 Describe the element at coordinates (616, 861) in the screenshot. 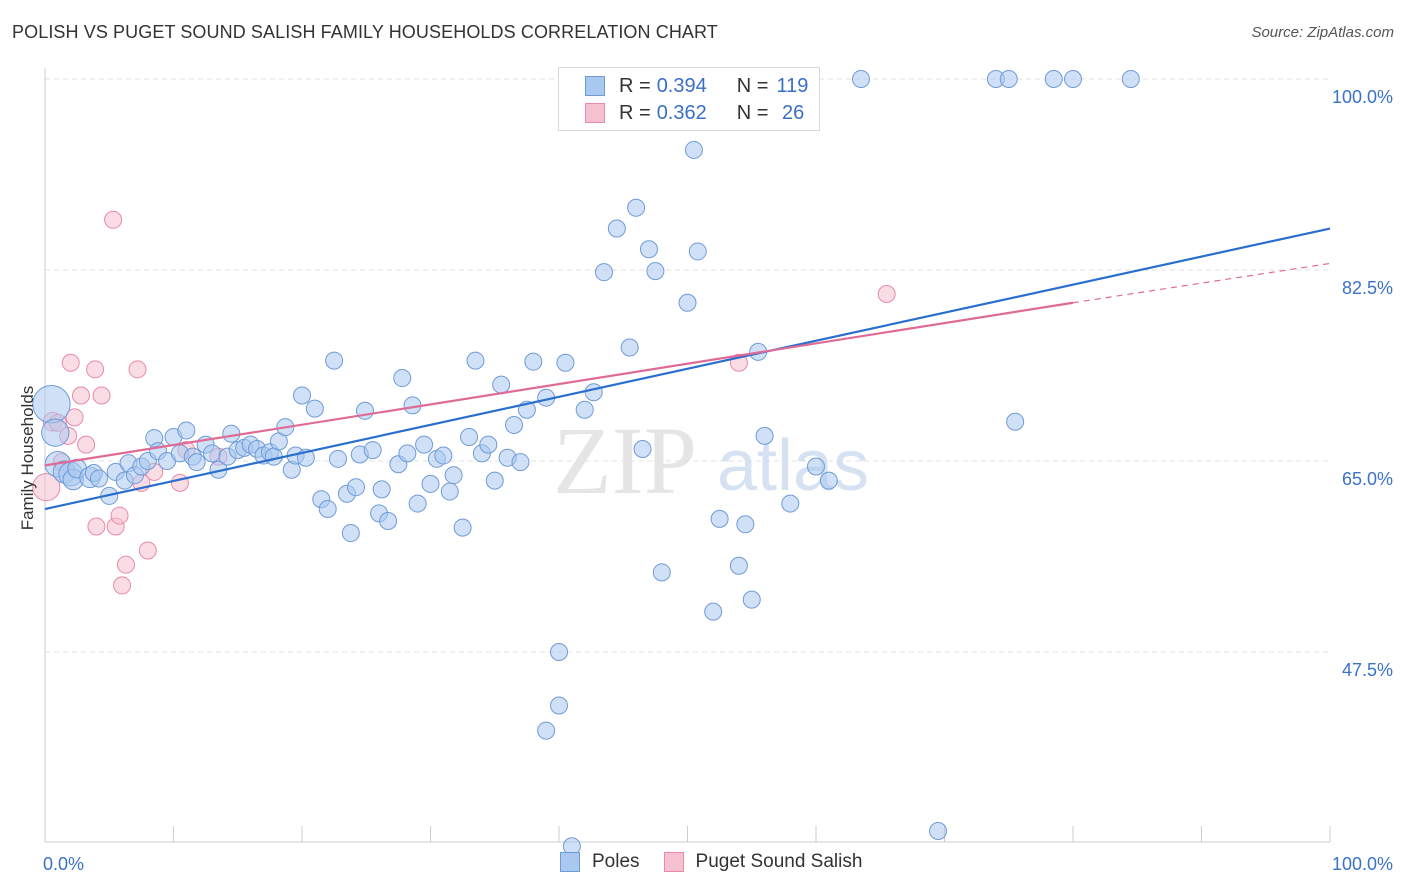

I see `legend-label-poles: Poles` at that location.